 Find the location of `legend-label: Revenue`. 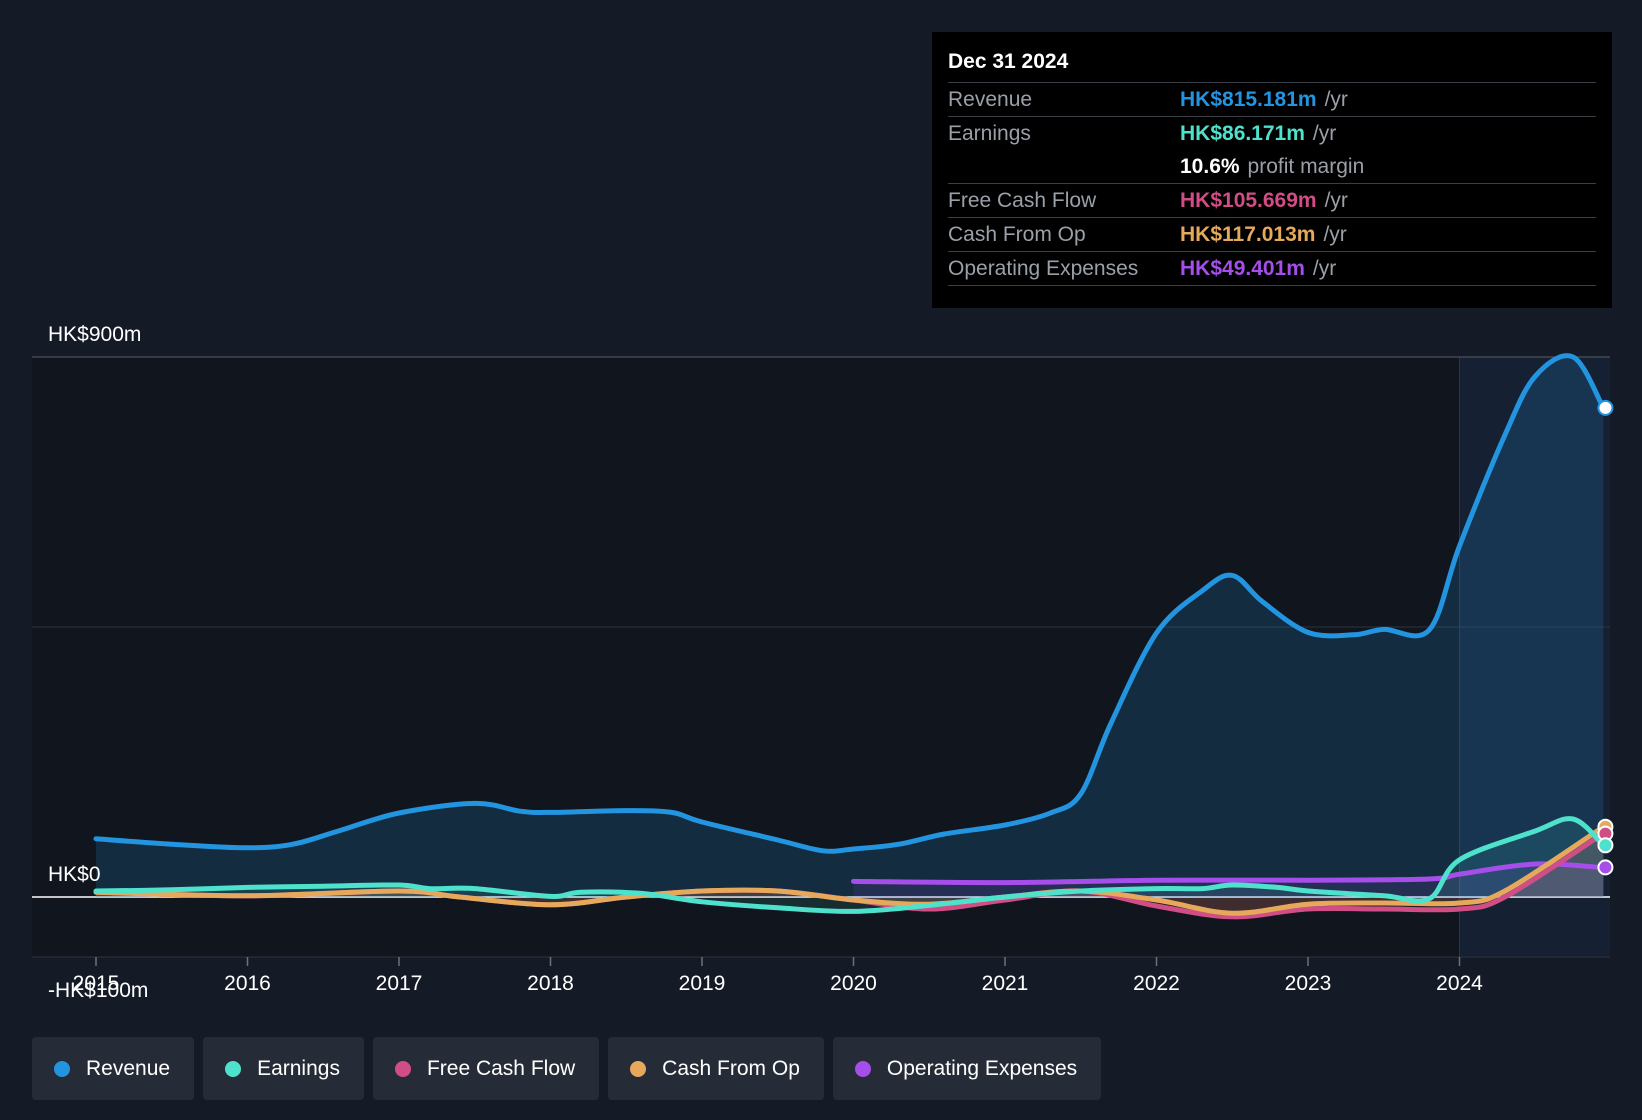

legend-label: Revenue is located at coordinates (128, 1068).